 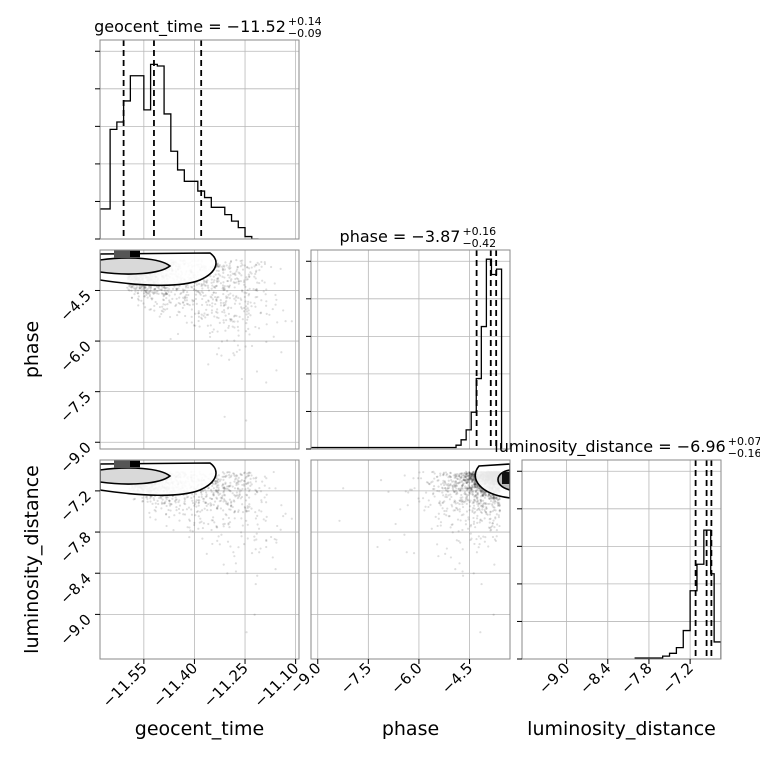 What do you see at coordinates (199, 139) in the screenshot?
I see `hist-frame-geocent_time` at bounding box center [199, 139].